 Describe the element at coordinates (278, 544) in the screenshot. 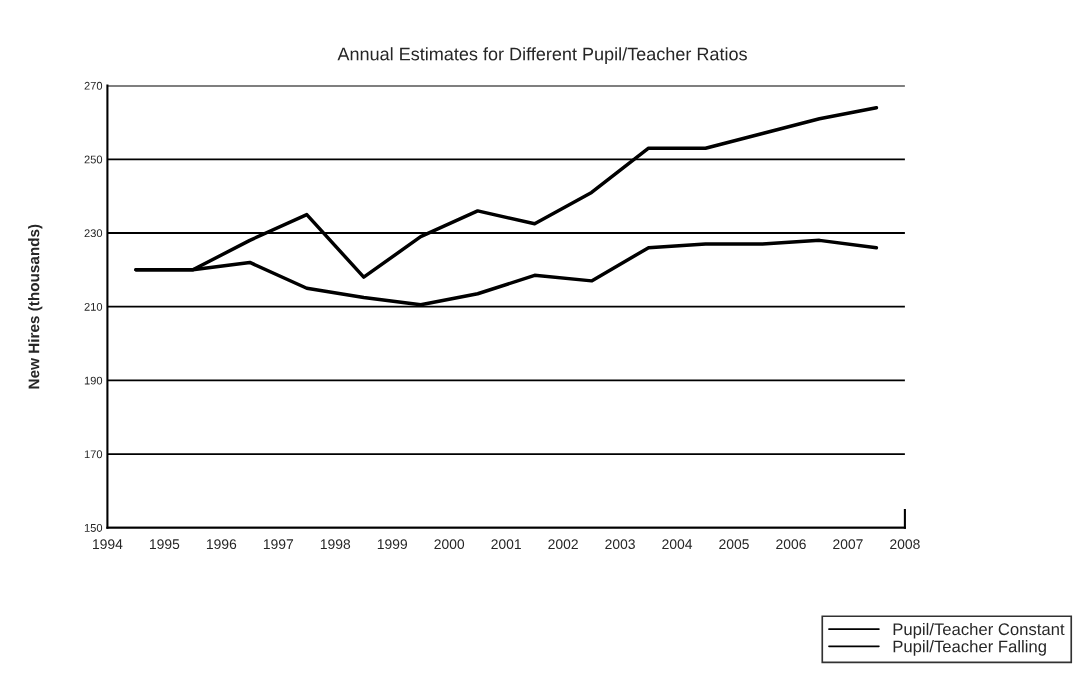

I see `x-tick-label: 1997` at that location.